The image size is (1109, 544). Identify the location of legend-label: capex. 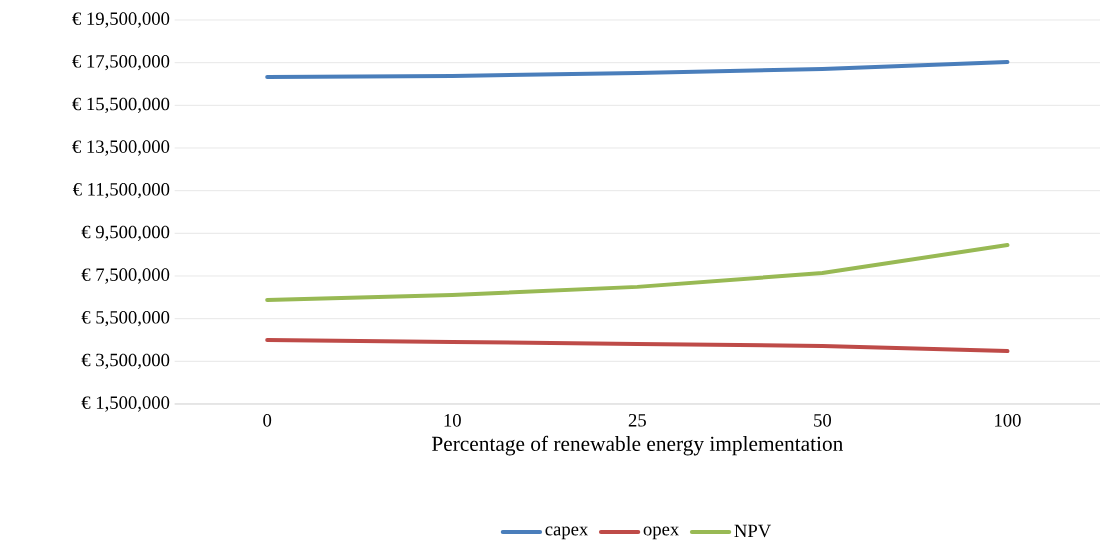
(567, 533).